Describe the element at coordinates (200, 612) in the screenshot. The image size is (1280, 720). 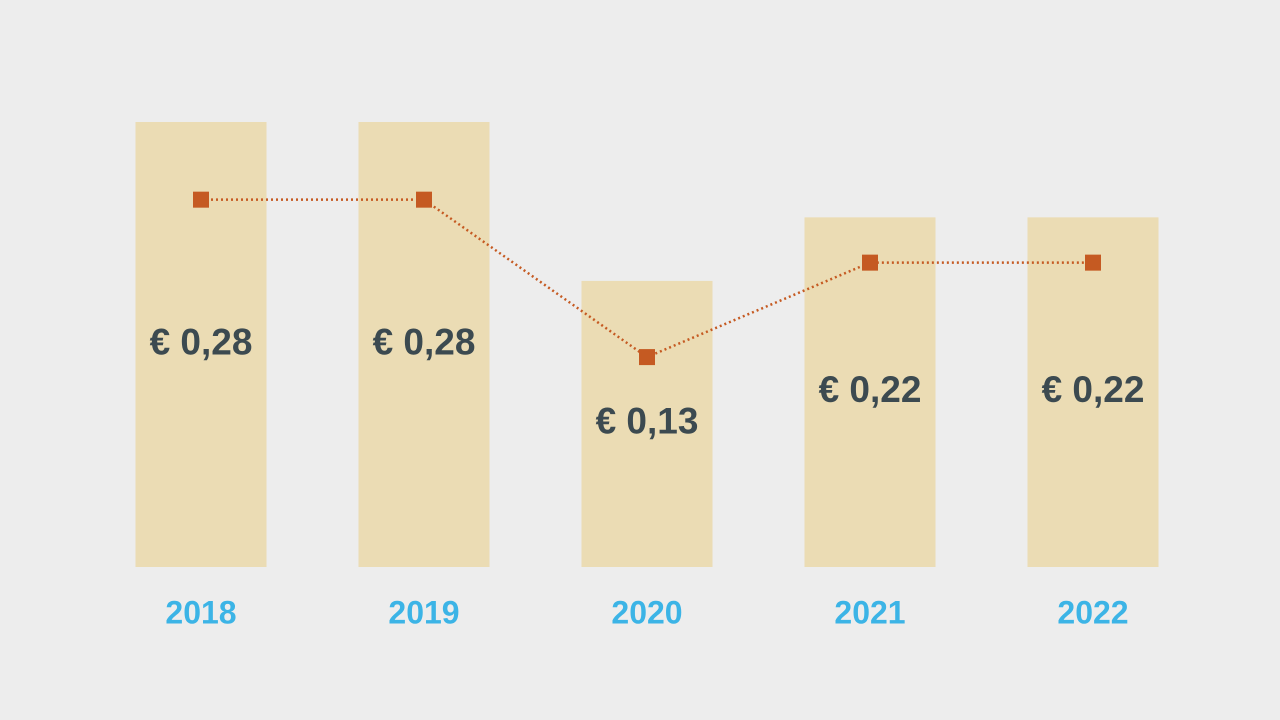
I see `x-tick-label: 2018` at that location.